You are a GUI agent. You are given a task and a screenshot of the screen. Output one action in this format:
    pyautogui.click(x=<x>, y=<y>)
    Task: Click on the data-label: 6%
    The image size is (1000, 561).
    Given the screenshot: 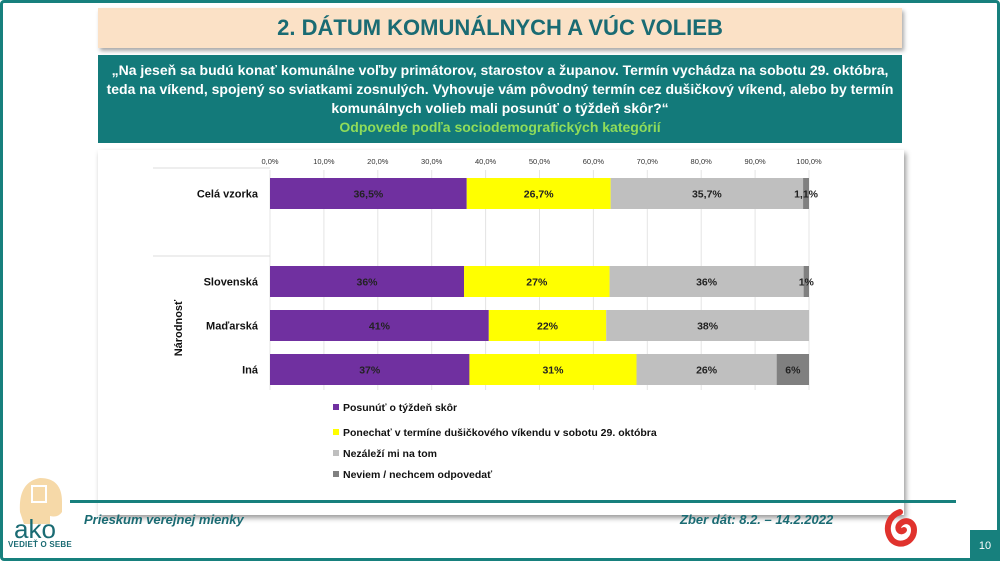 What is the action you would take?
    pyautogui.click(x=793, y=371)
    